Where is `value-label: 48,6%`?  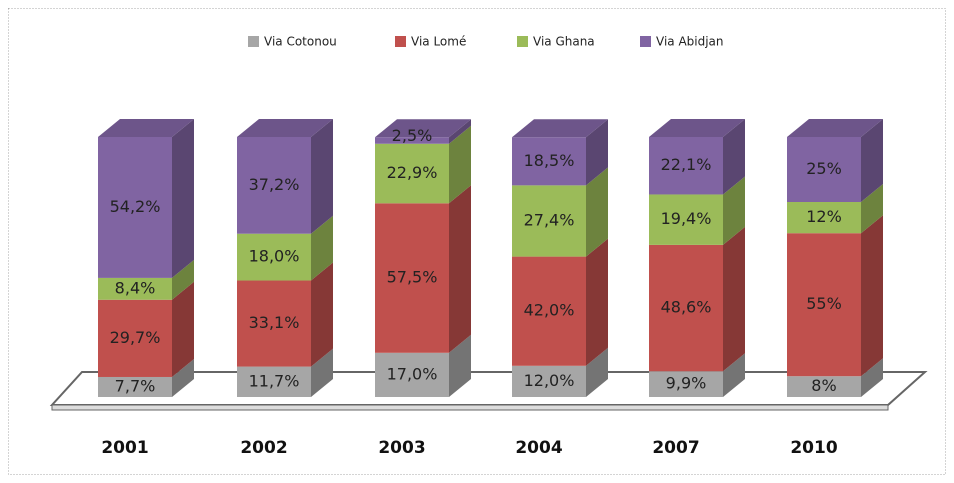 value-label: 48,6% is located at coordinates (686, 307).